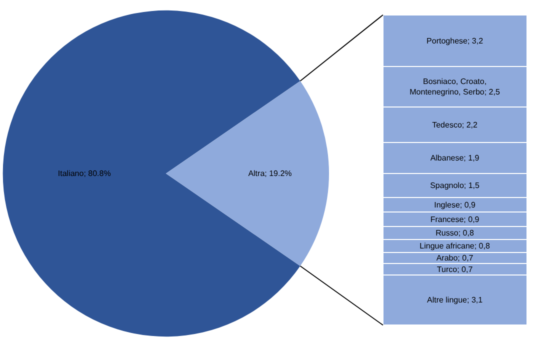 The width and height of the screenshot is (544, 347). I want to click on slice-label: Italiano; 80.8%, so click(84, 173).